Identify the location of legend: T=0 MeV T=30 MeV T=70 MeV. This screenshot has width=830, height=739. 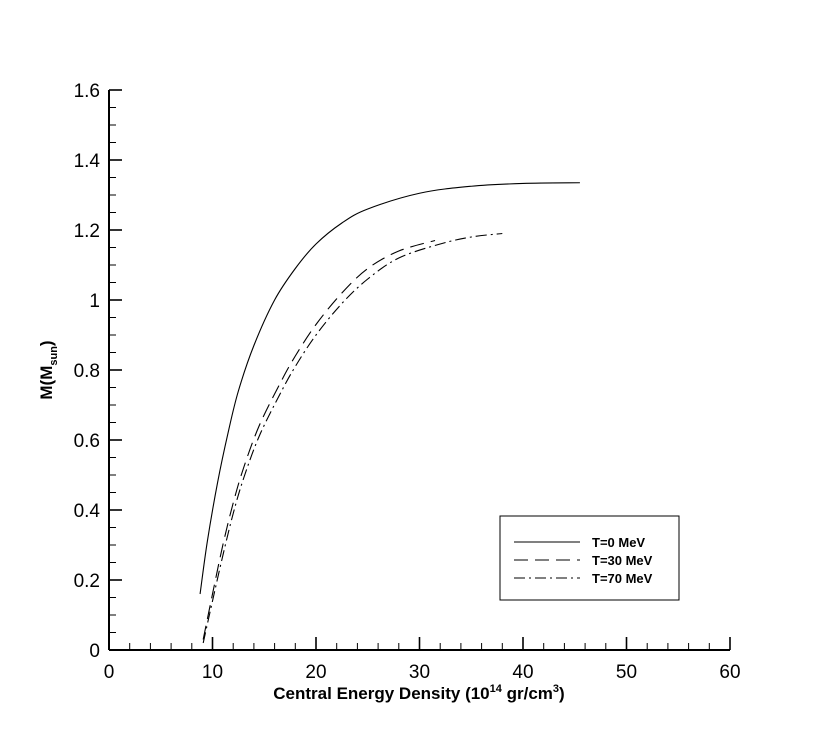
(589, 558).